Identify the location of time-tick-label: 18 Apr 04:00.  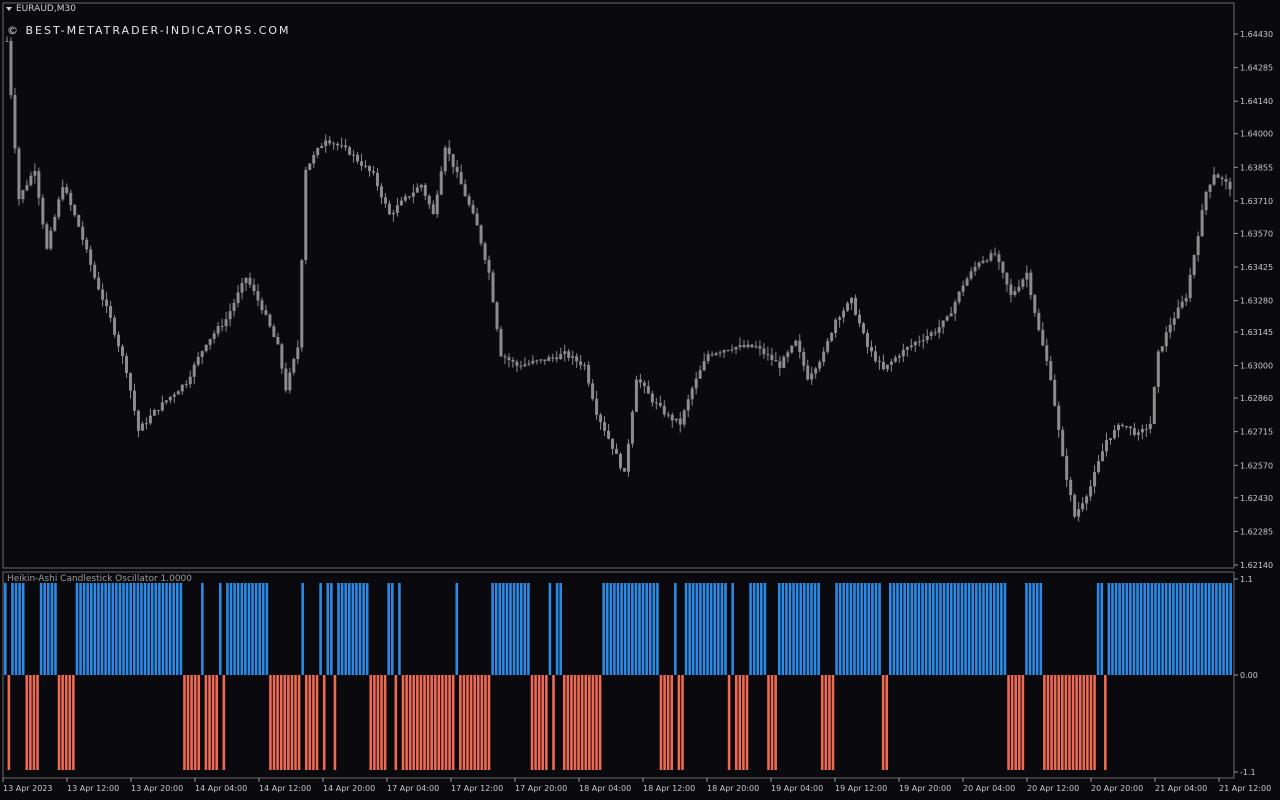
(605, 788).